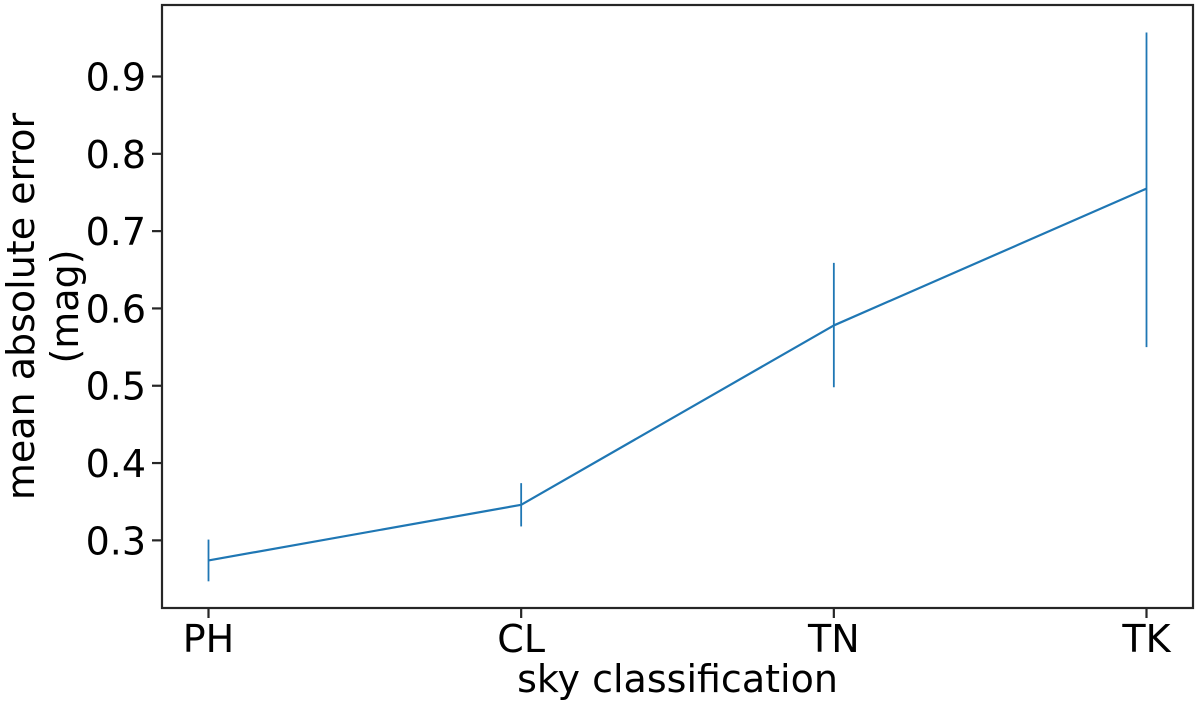 This screenshot has height=705, width=1200. What do you see at coordinates (833, 639) in the screenshot?
I see `x-tick-label: TN` at bounding box center [833, 639].